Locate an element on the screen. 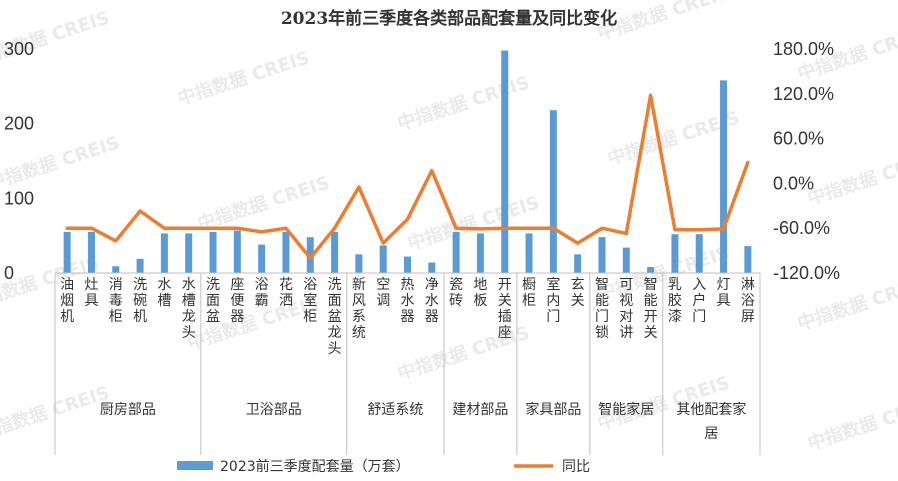  category-label-char: 玄 is located at coordinates (578, 284).